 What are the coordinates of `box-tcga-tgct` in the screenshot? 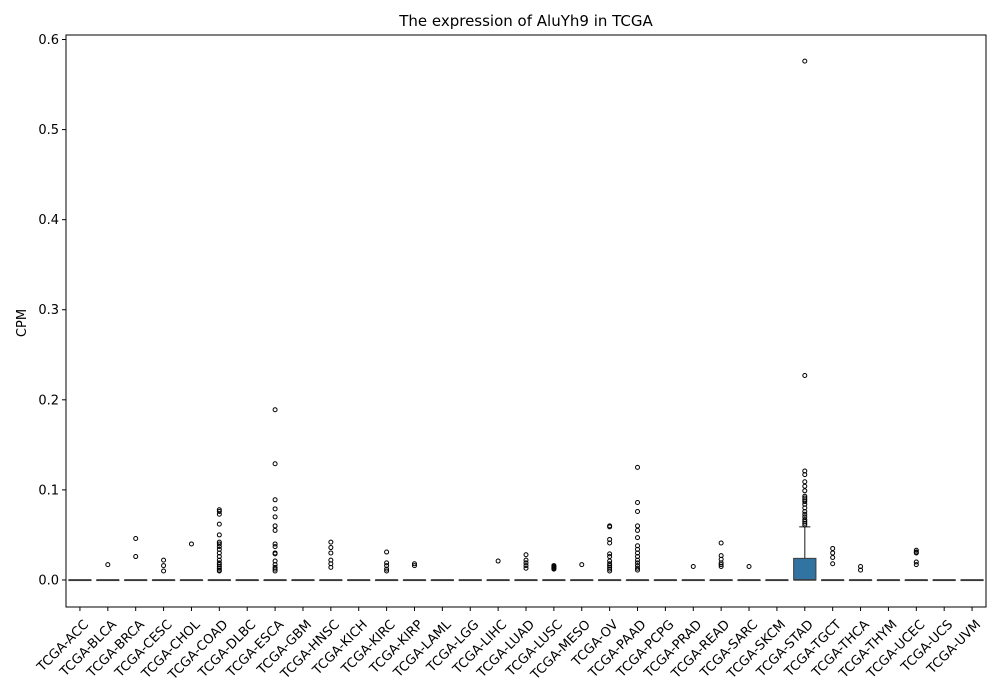 It's located at (833, 563).